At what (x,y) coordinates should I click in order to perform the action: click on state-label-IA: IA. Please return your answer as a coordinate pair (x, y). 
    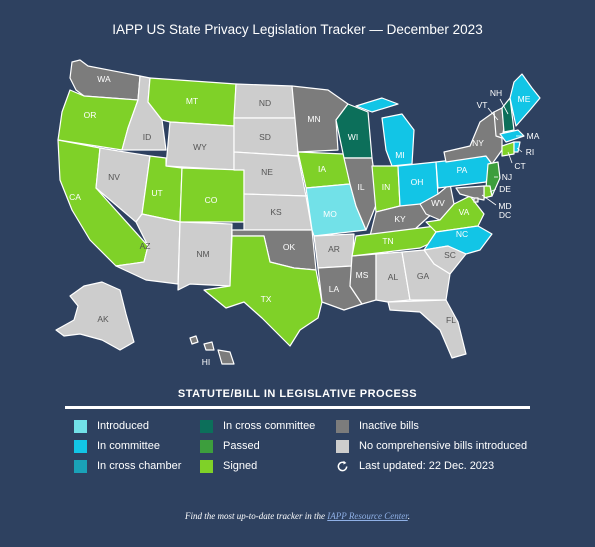
    Looking at the image, I should click on (322, 169).